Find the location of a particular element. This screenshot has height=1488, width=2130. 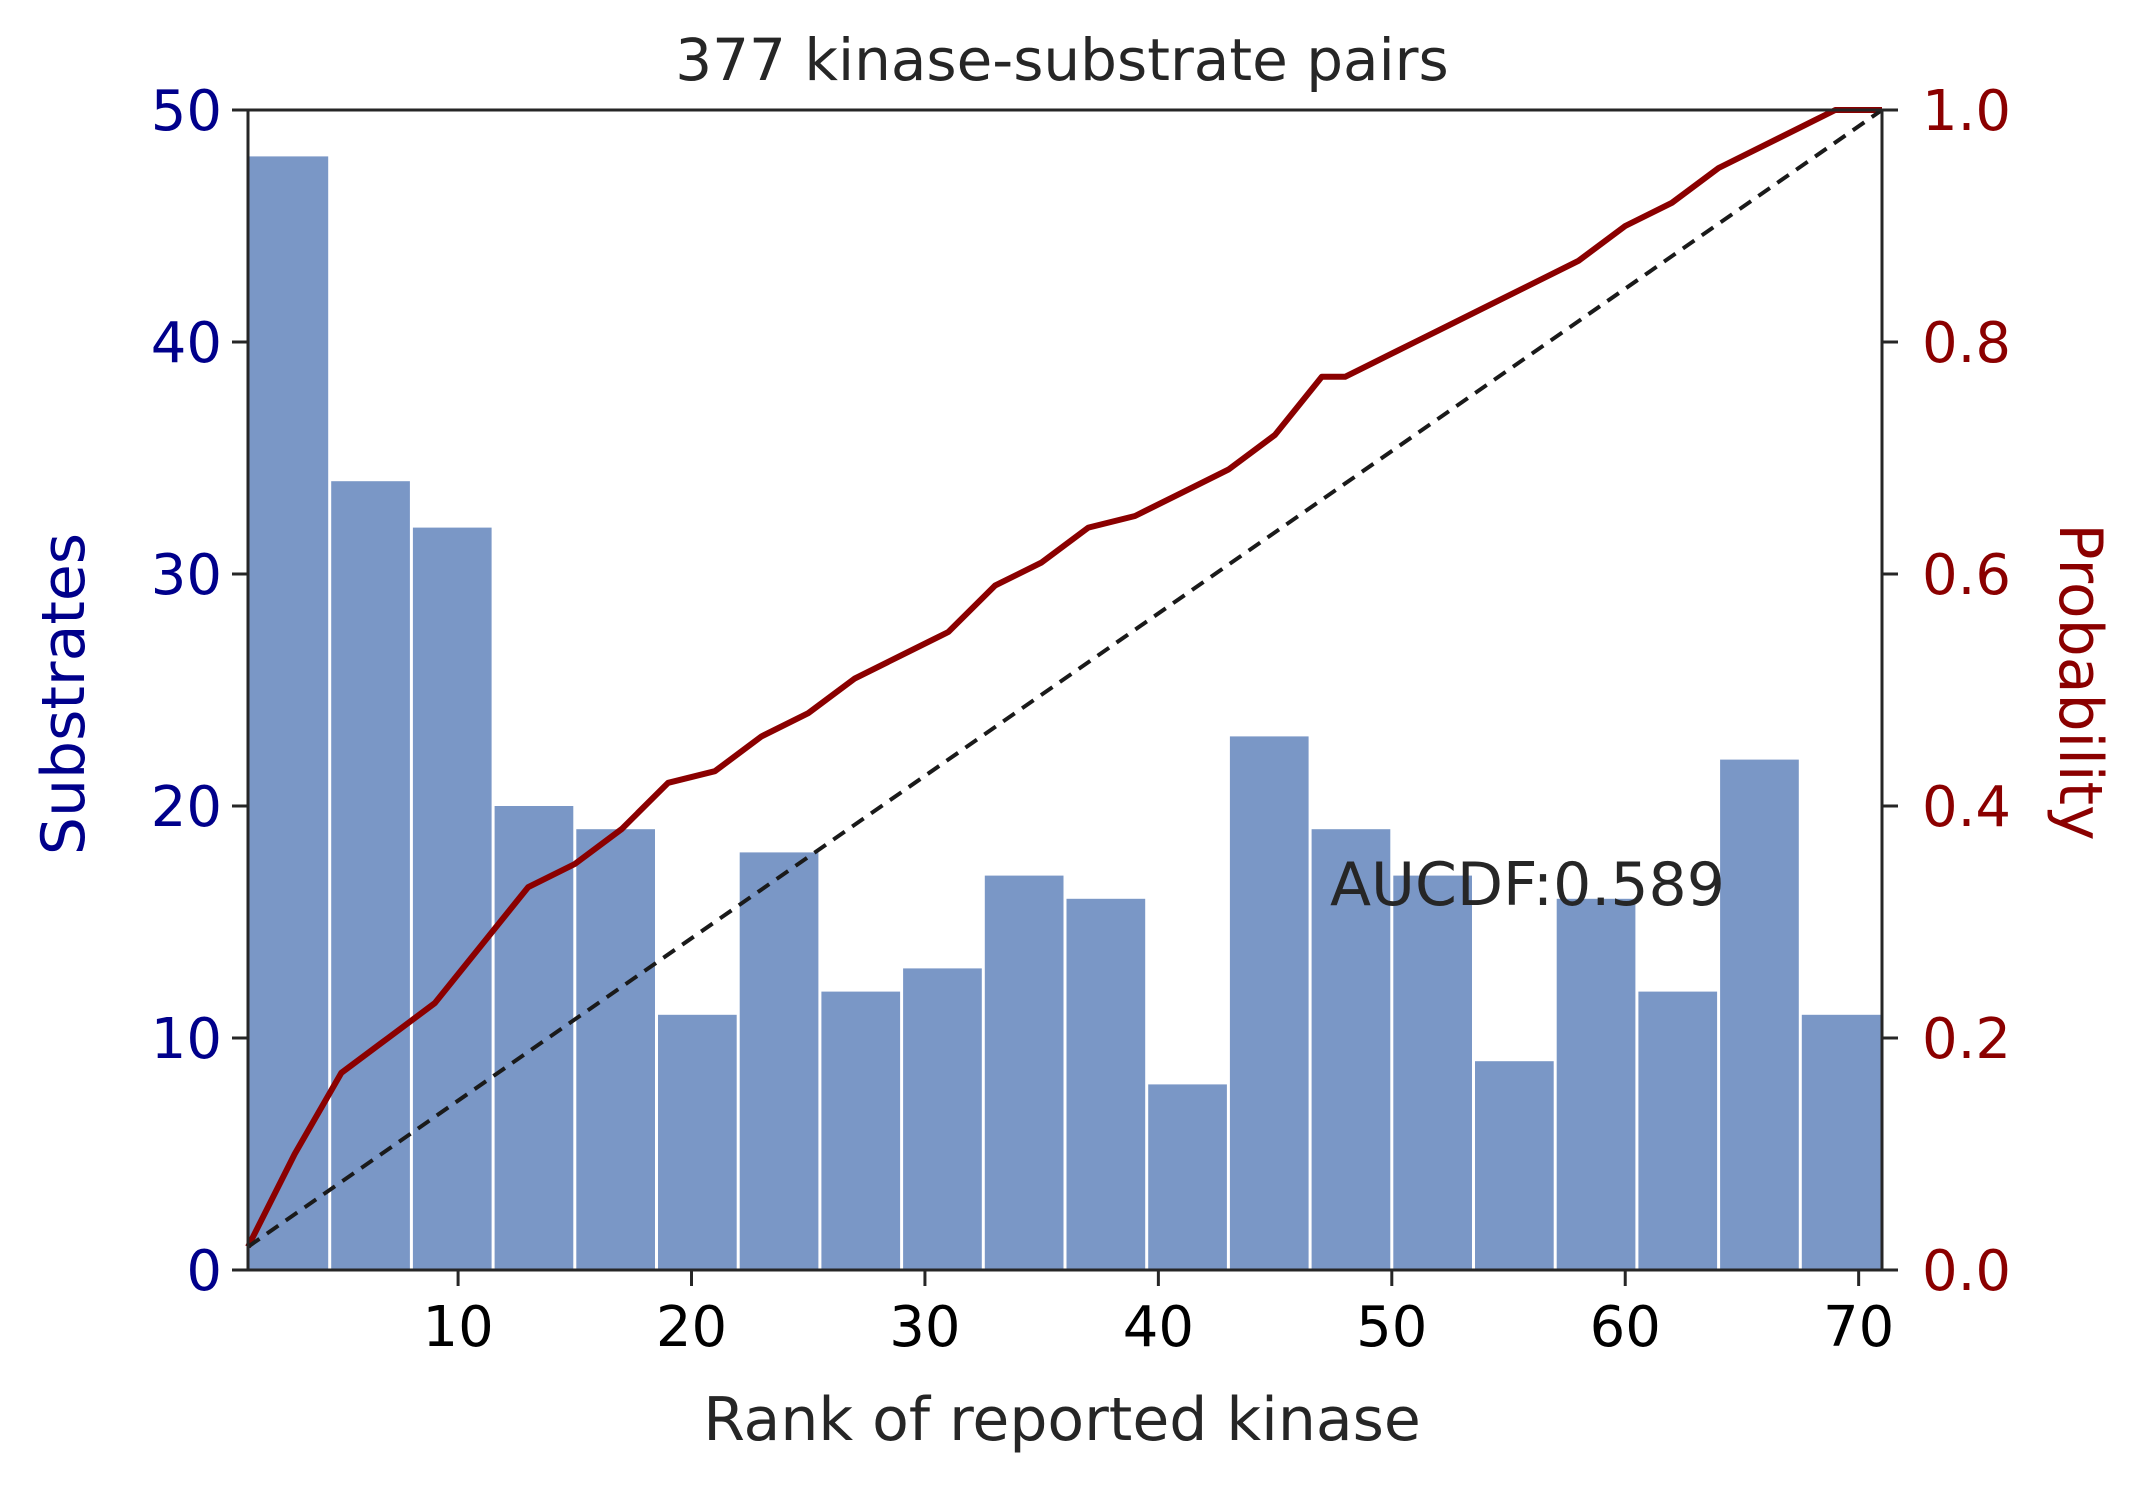

x-tick-label: 20 is located at coordinates (691, 1327).